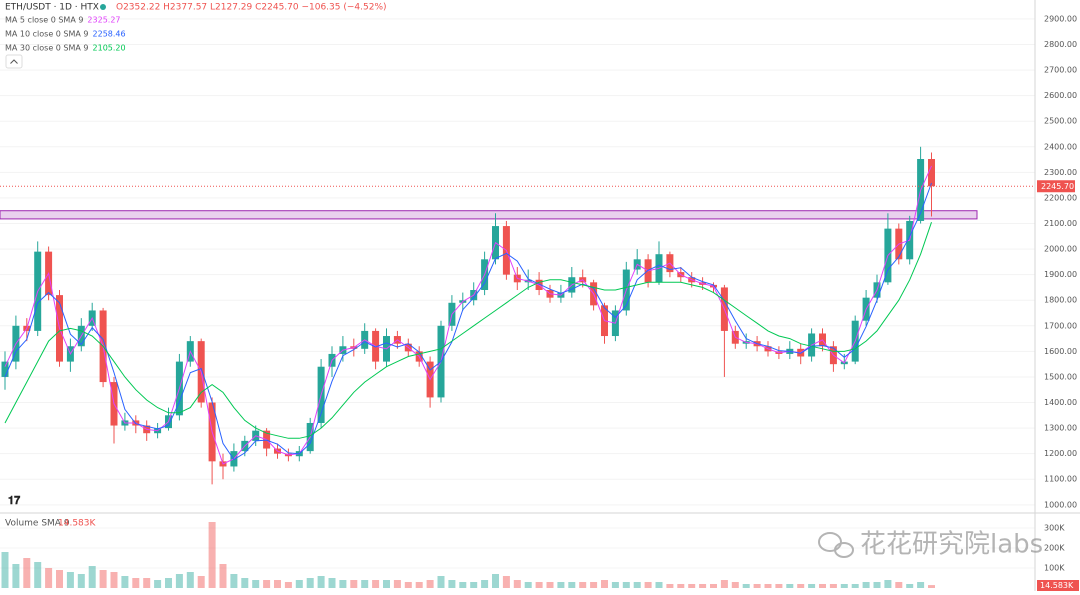 Image resolution: width=1080 pixels, height=595 pixels. I want to click on y-tick-label: 1500.00, so click(1060, 376).